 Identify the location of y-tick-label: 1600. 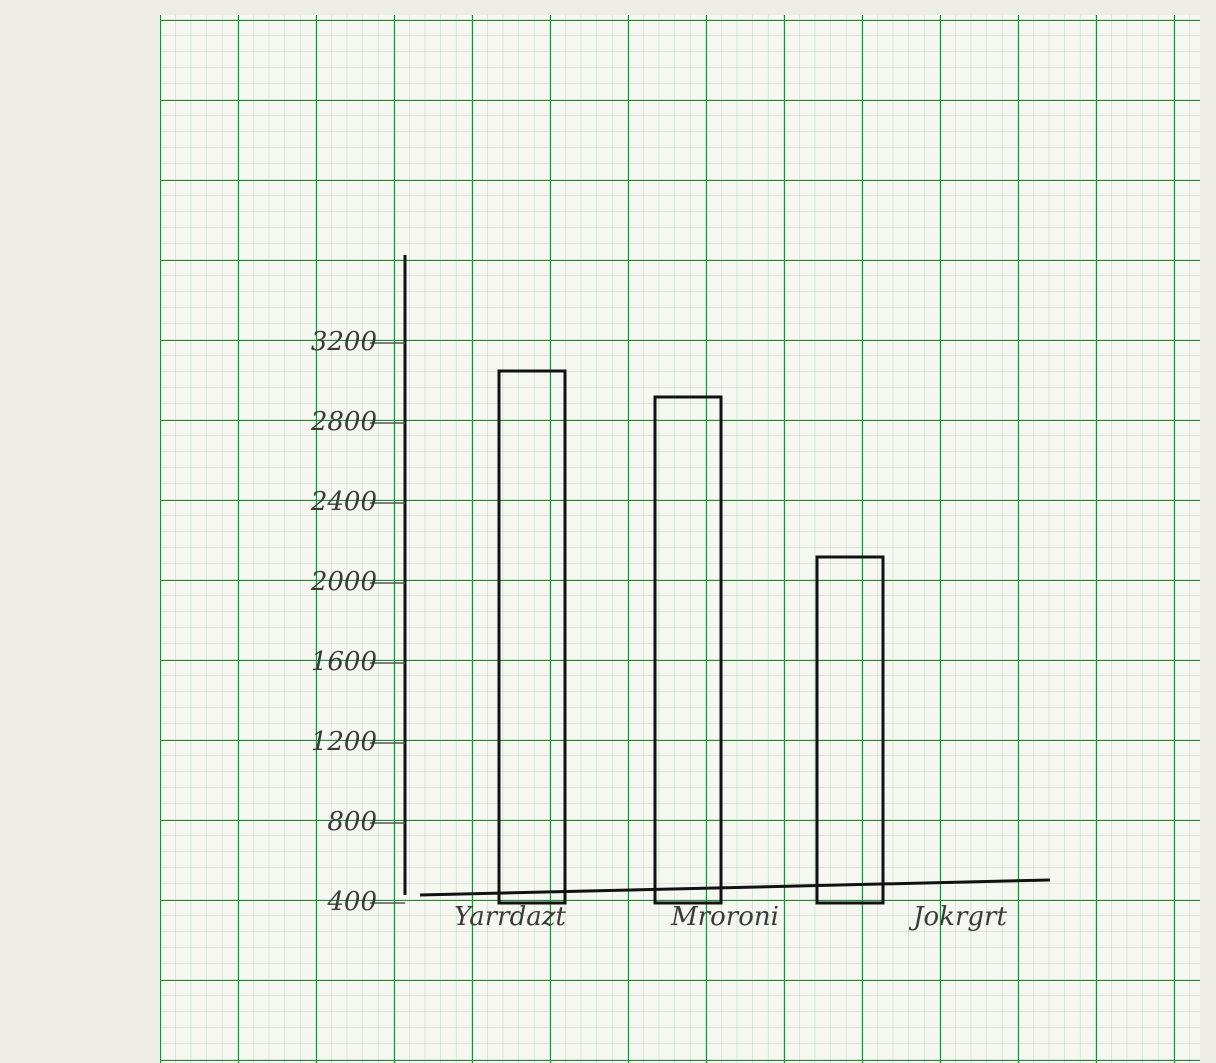
(344, 662).